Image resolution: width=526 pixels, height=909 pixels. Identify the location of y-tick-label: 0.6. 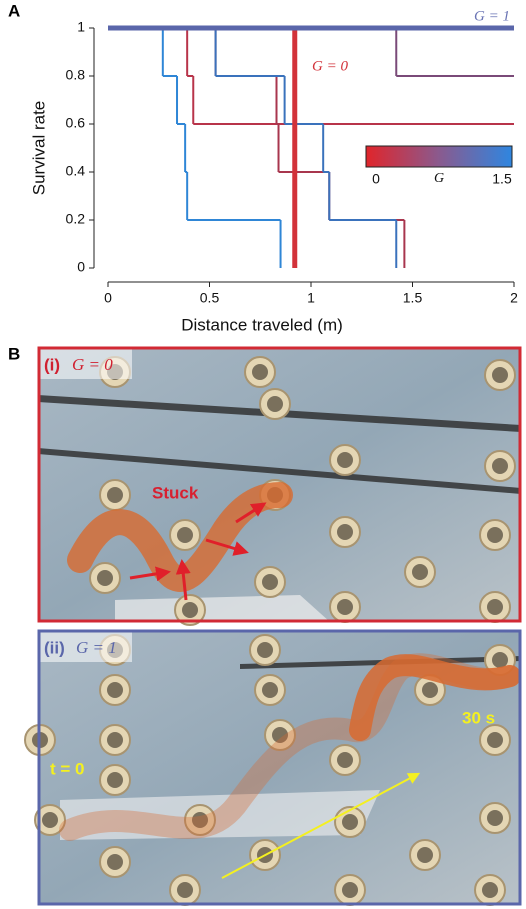
(76, 123).